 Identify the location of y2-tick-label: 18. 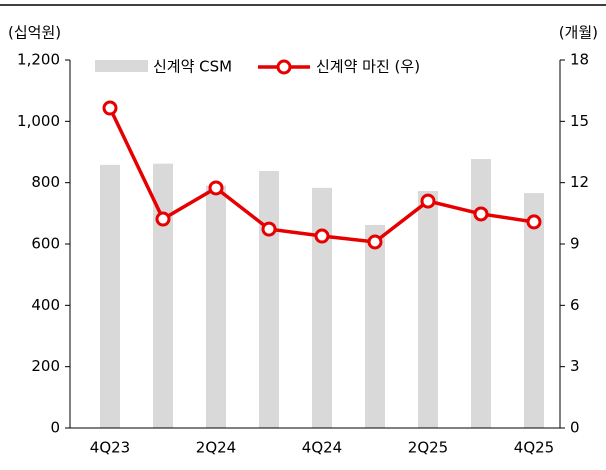
(579, 60).